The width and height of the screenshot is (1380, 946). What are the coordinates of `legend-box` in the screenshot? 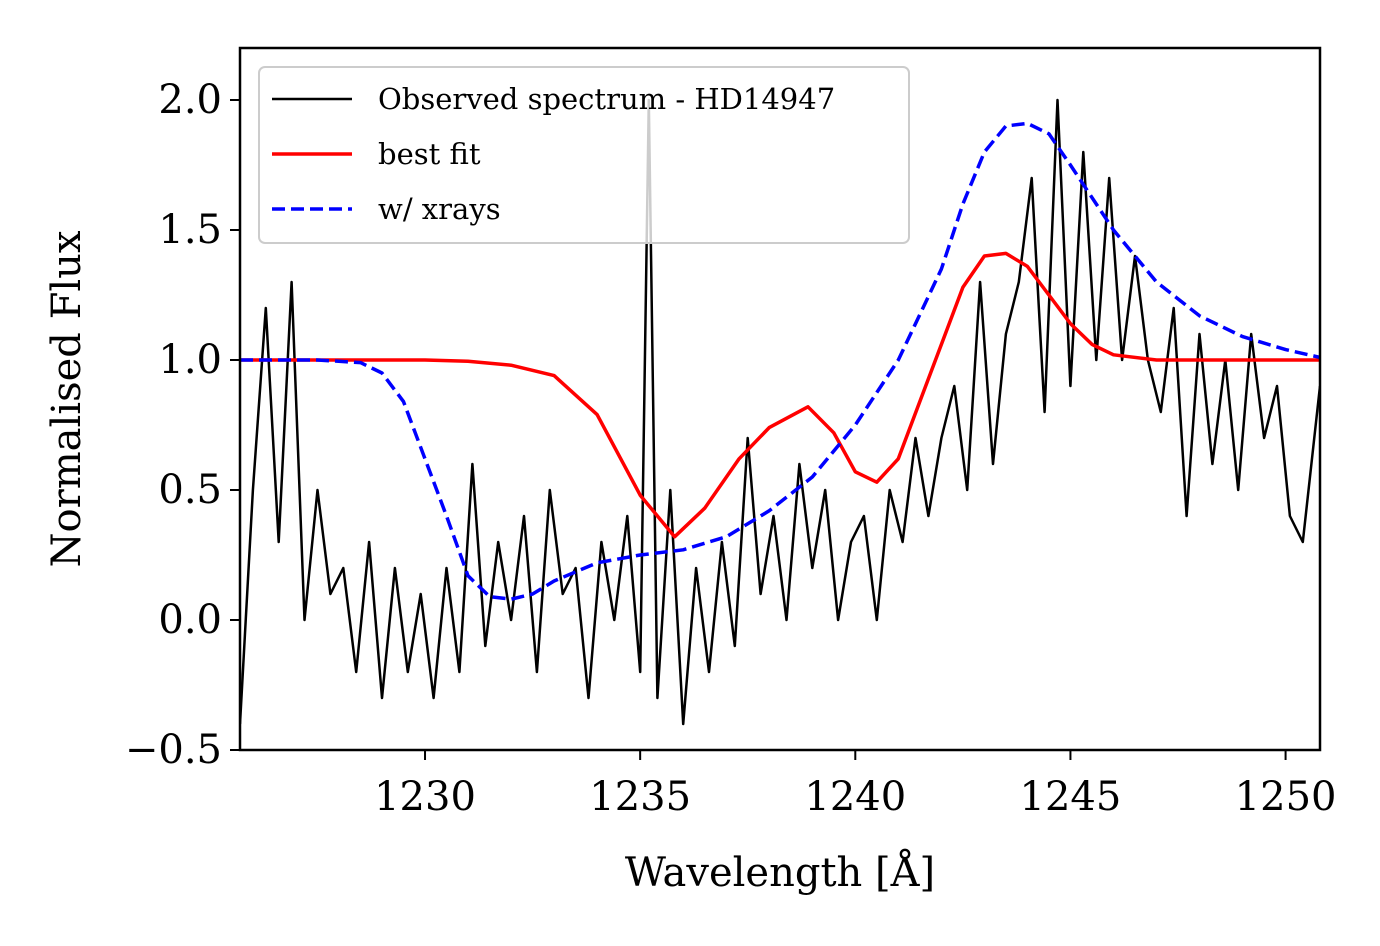 It's located at (584, 155).